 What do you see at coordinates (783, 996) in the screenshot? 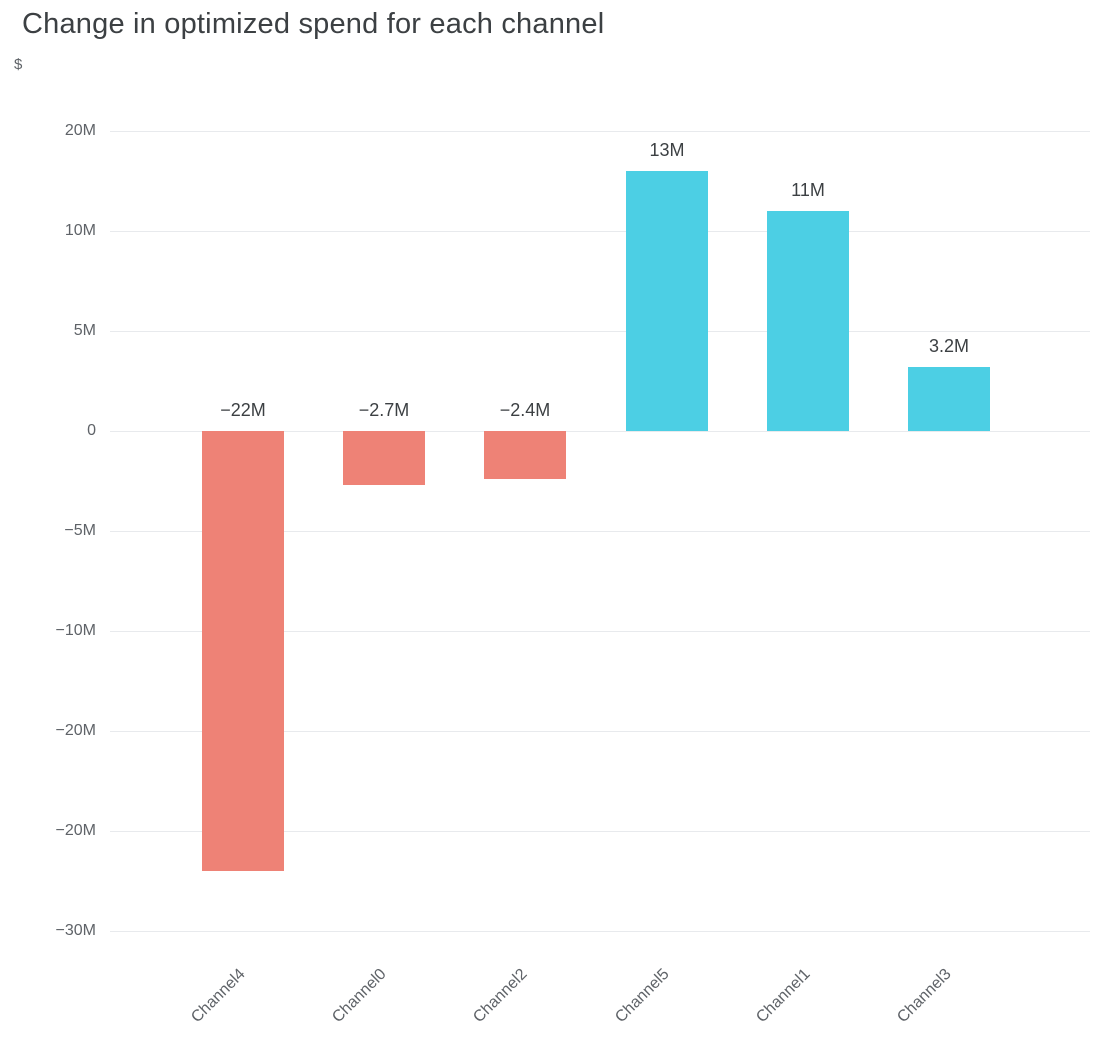
I see `x-tick-label: Channel1` at bounding box center [783, 996].